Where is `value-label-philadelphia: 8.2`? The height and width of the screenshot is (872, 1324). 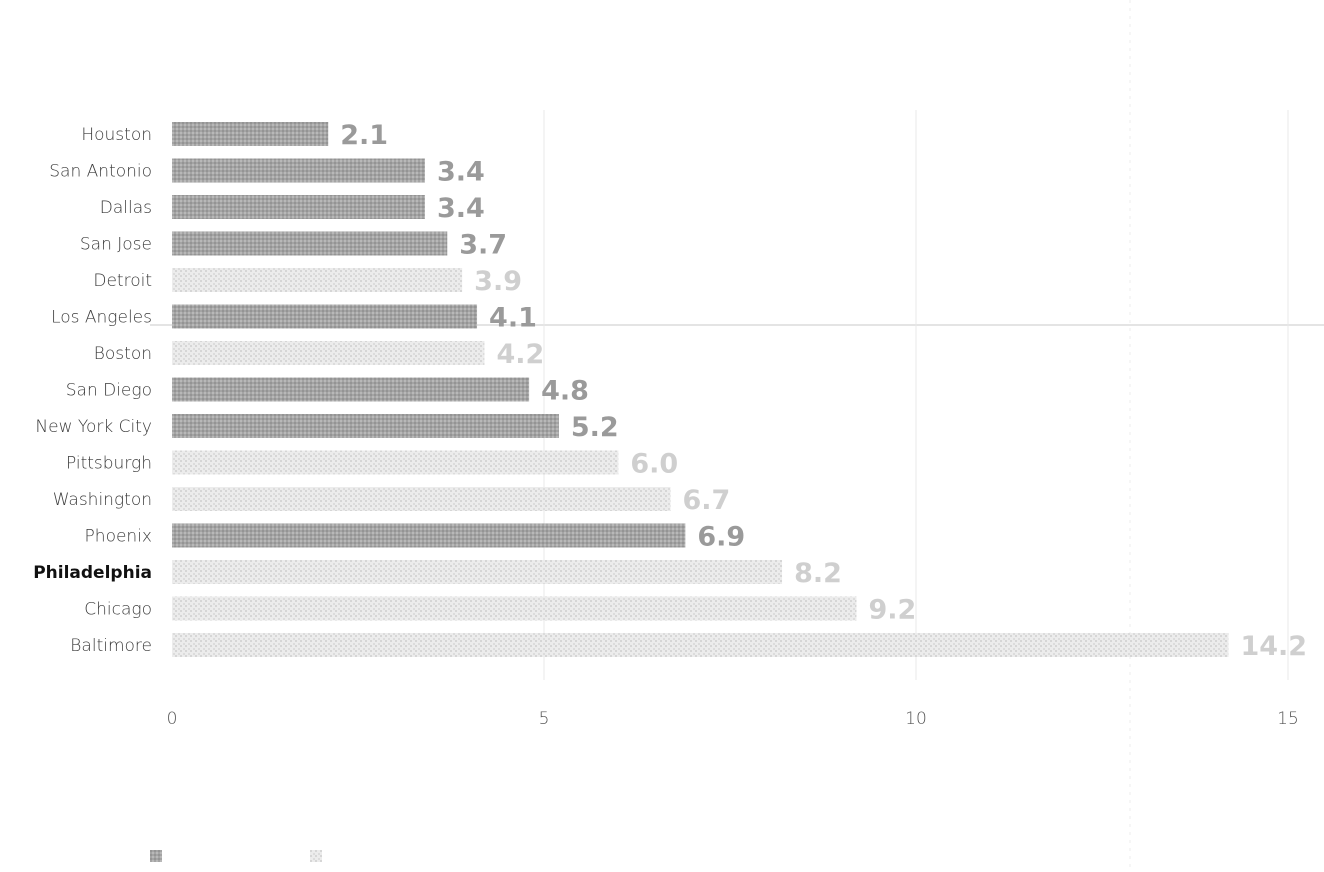 value-label-philadelphia: 8.2 is located at coordinates (818, 573).